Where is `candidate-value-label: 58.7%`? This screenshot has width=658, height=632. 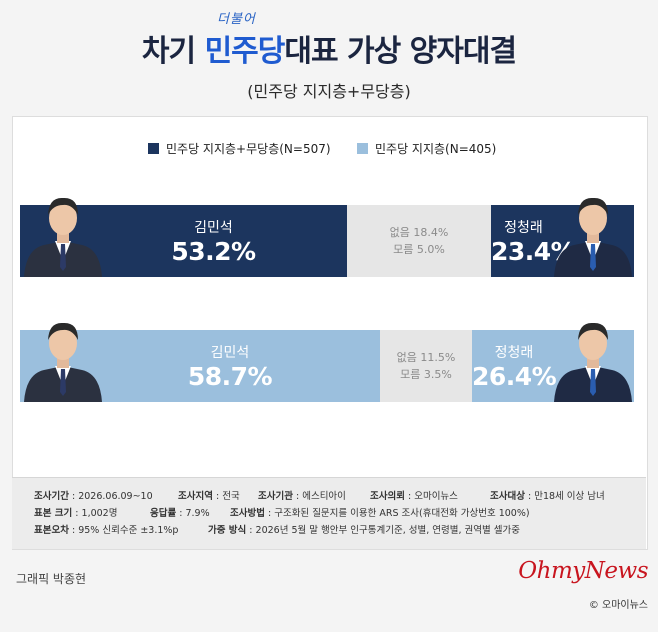 candidate-value-label: 58.7% is located at coordinates (230, 376).